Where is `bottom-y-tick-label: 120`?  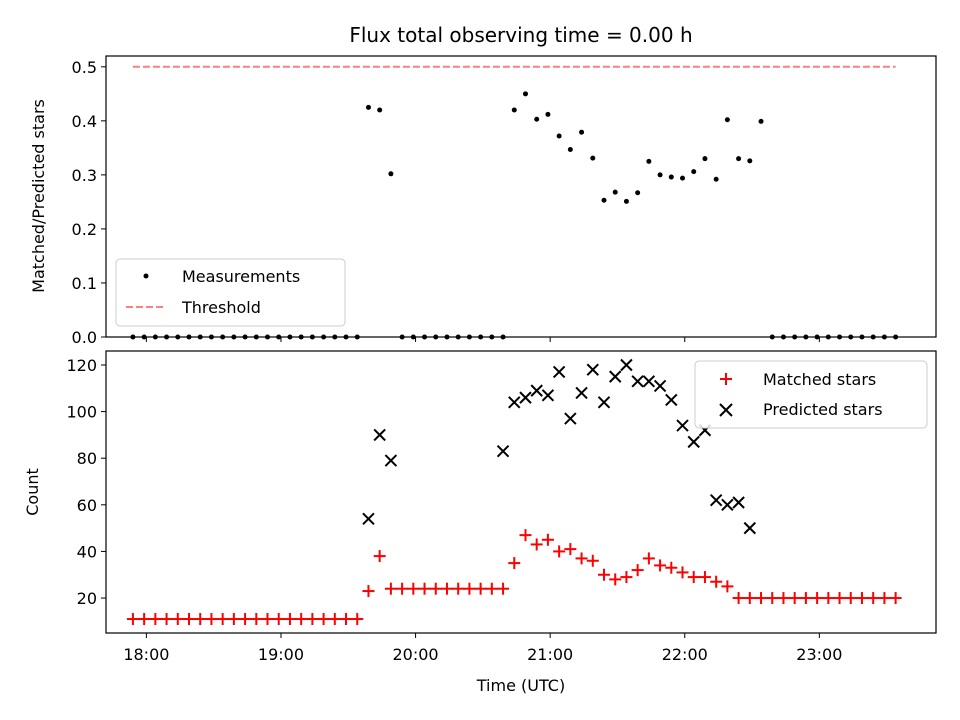 bottom-y-tick-label: 120 is located at coordinates (81, 365).